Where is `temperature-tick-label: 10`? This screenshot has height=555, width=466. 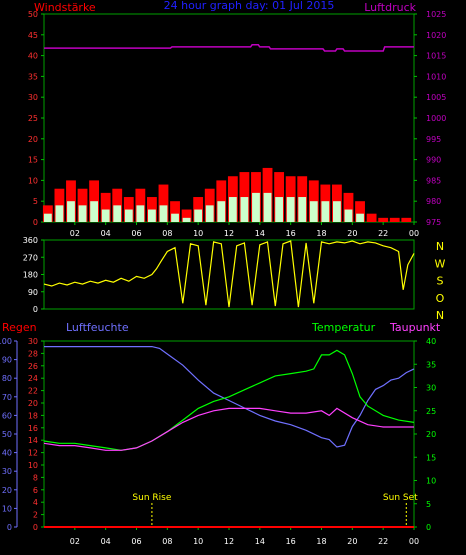
temperature-tick-label: 10 is located at coordinates (431, 481).